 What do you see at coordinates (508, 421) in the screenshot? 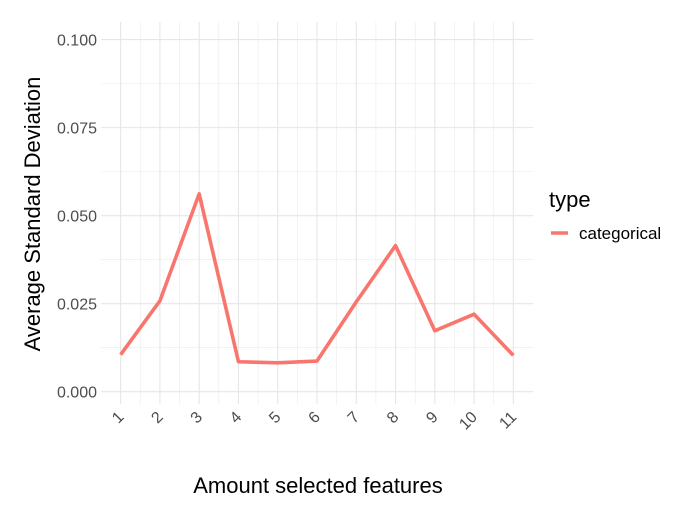
I see `x-tick-label: 11` at bounding box center [508, 421].